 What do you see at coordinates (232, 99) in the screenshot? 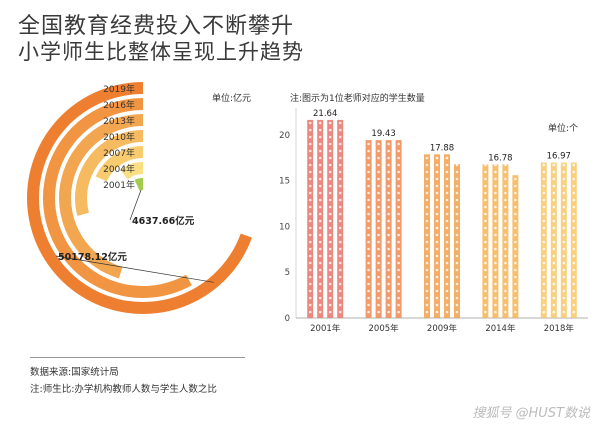
I see `radial-unit-label: 单位:亿元` at bounding box center [232, 99].